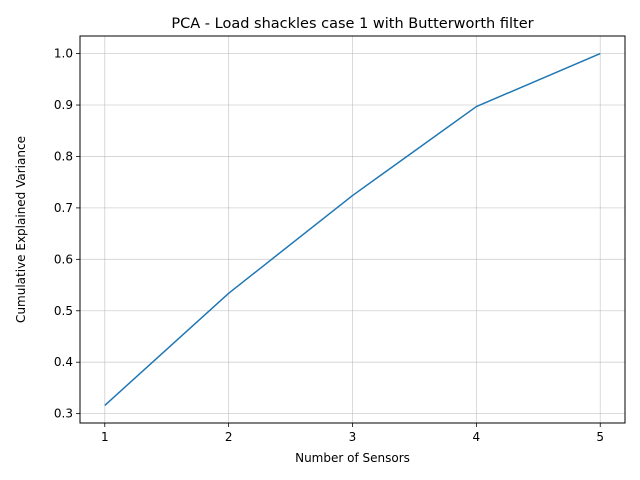 The image size is (640, 480). What do you see at coordinates (63, 156) in the screenshot?
I see `y-tick-label: 0.8` at bounding box center [63, 156].